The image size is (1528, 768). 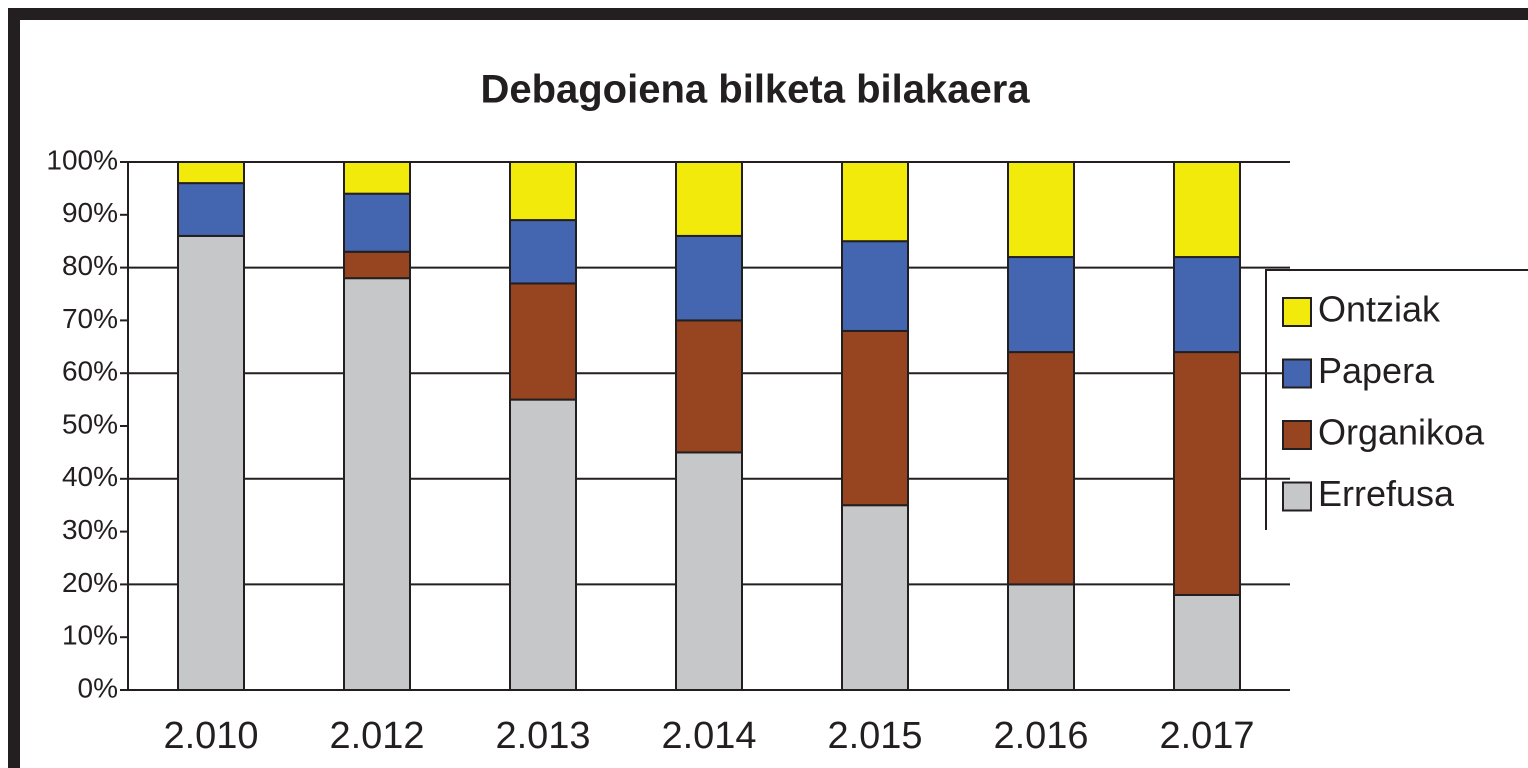 I want to click on y-tick-label: 80%, so click(x=90, y=265).